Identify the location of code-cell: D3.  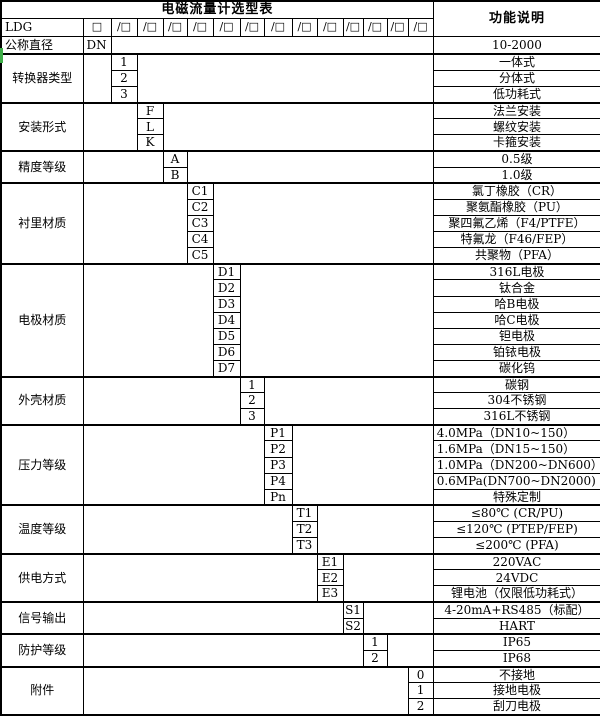
(226, 304).